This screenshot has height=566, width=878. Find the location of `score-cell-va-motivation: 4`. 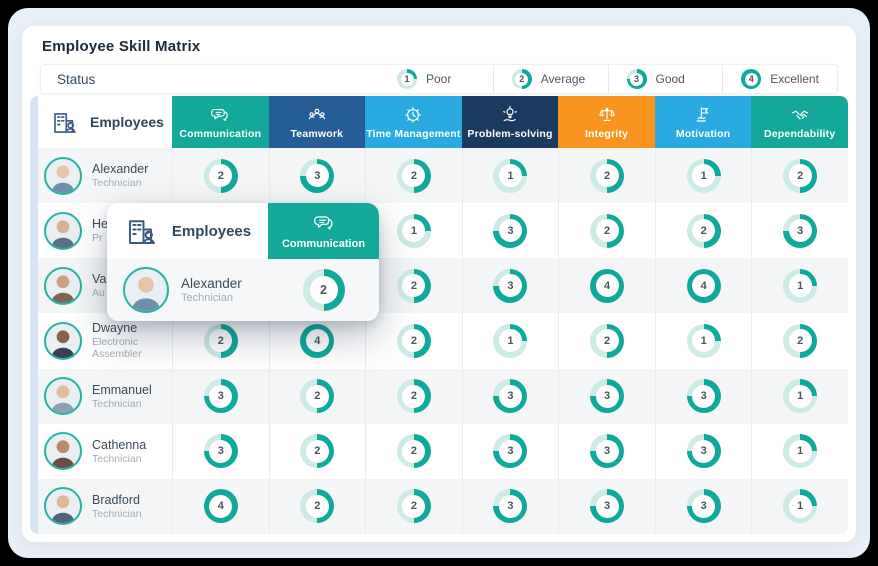

score-cell-va-motivation: 4 is located at coordinates (703, 286).